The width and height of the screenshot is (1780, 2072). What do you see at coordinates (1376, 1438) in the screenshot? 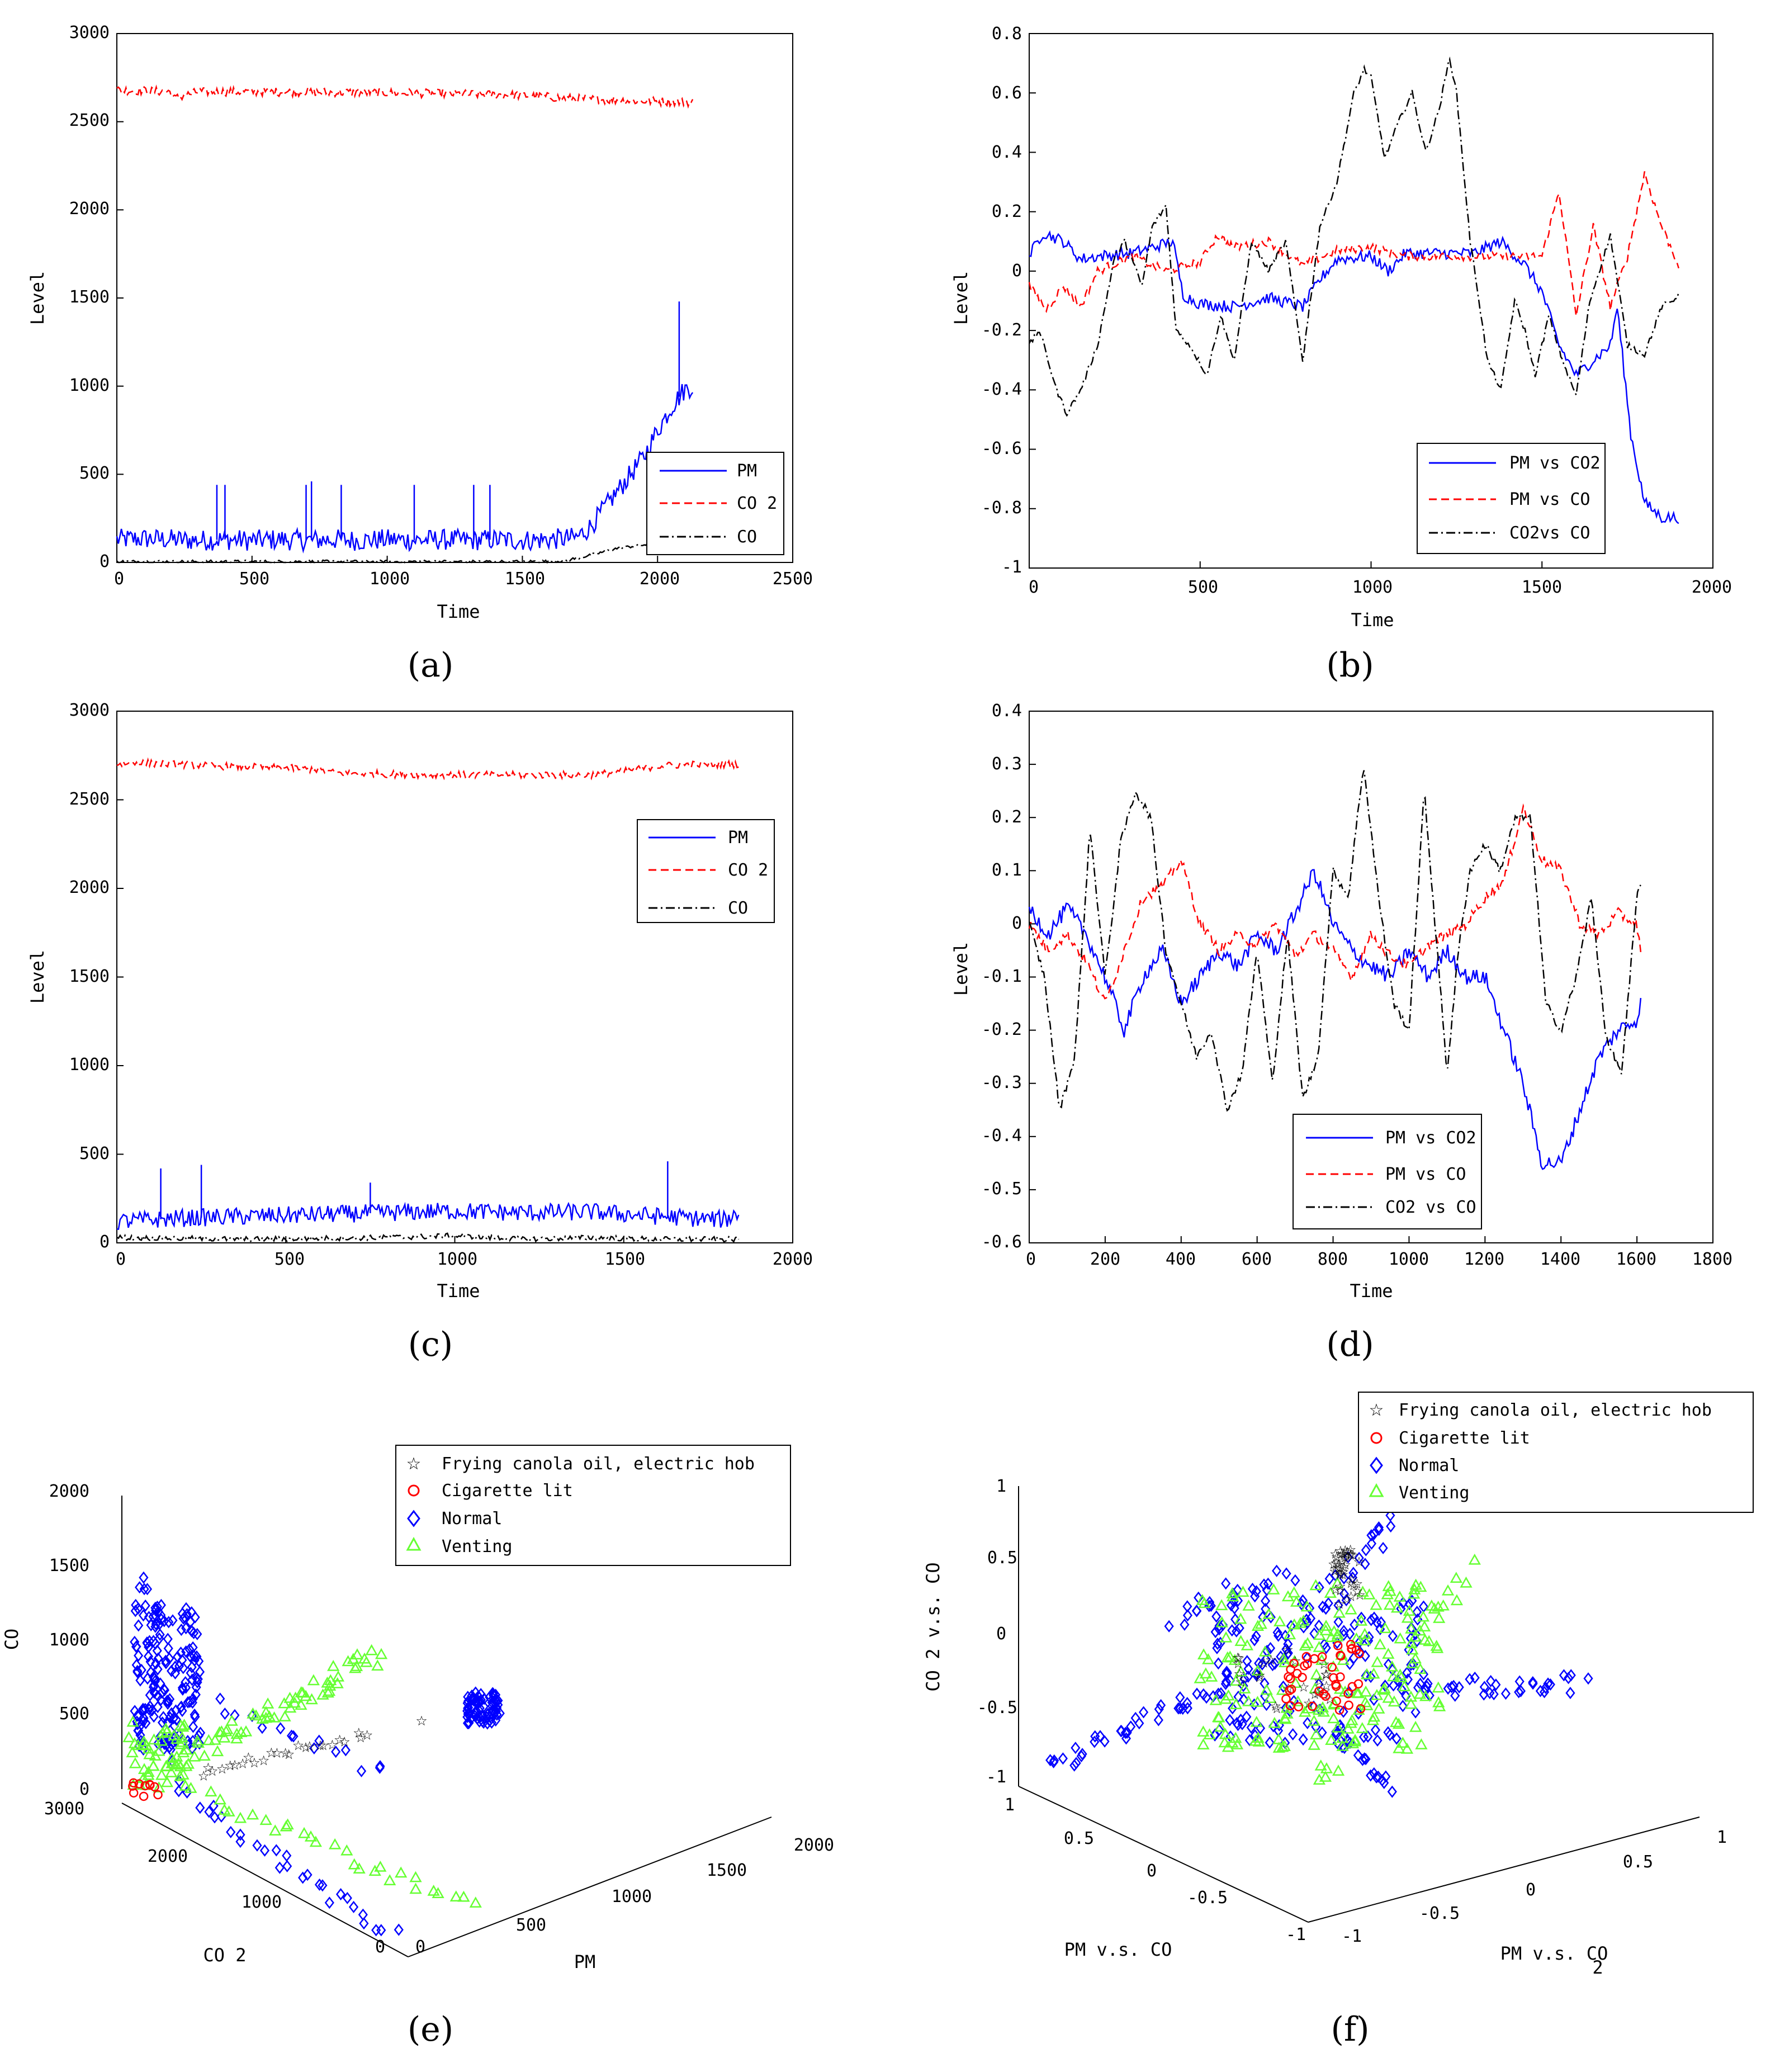
I see `circle-icon` at bounding box center [1376, 1438].